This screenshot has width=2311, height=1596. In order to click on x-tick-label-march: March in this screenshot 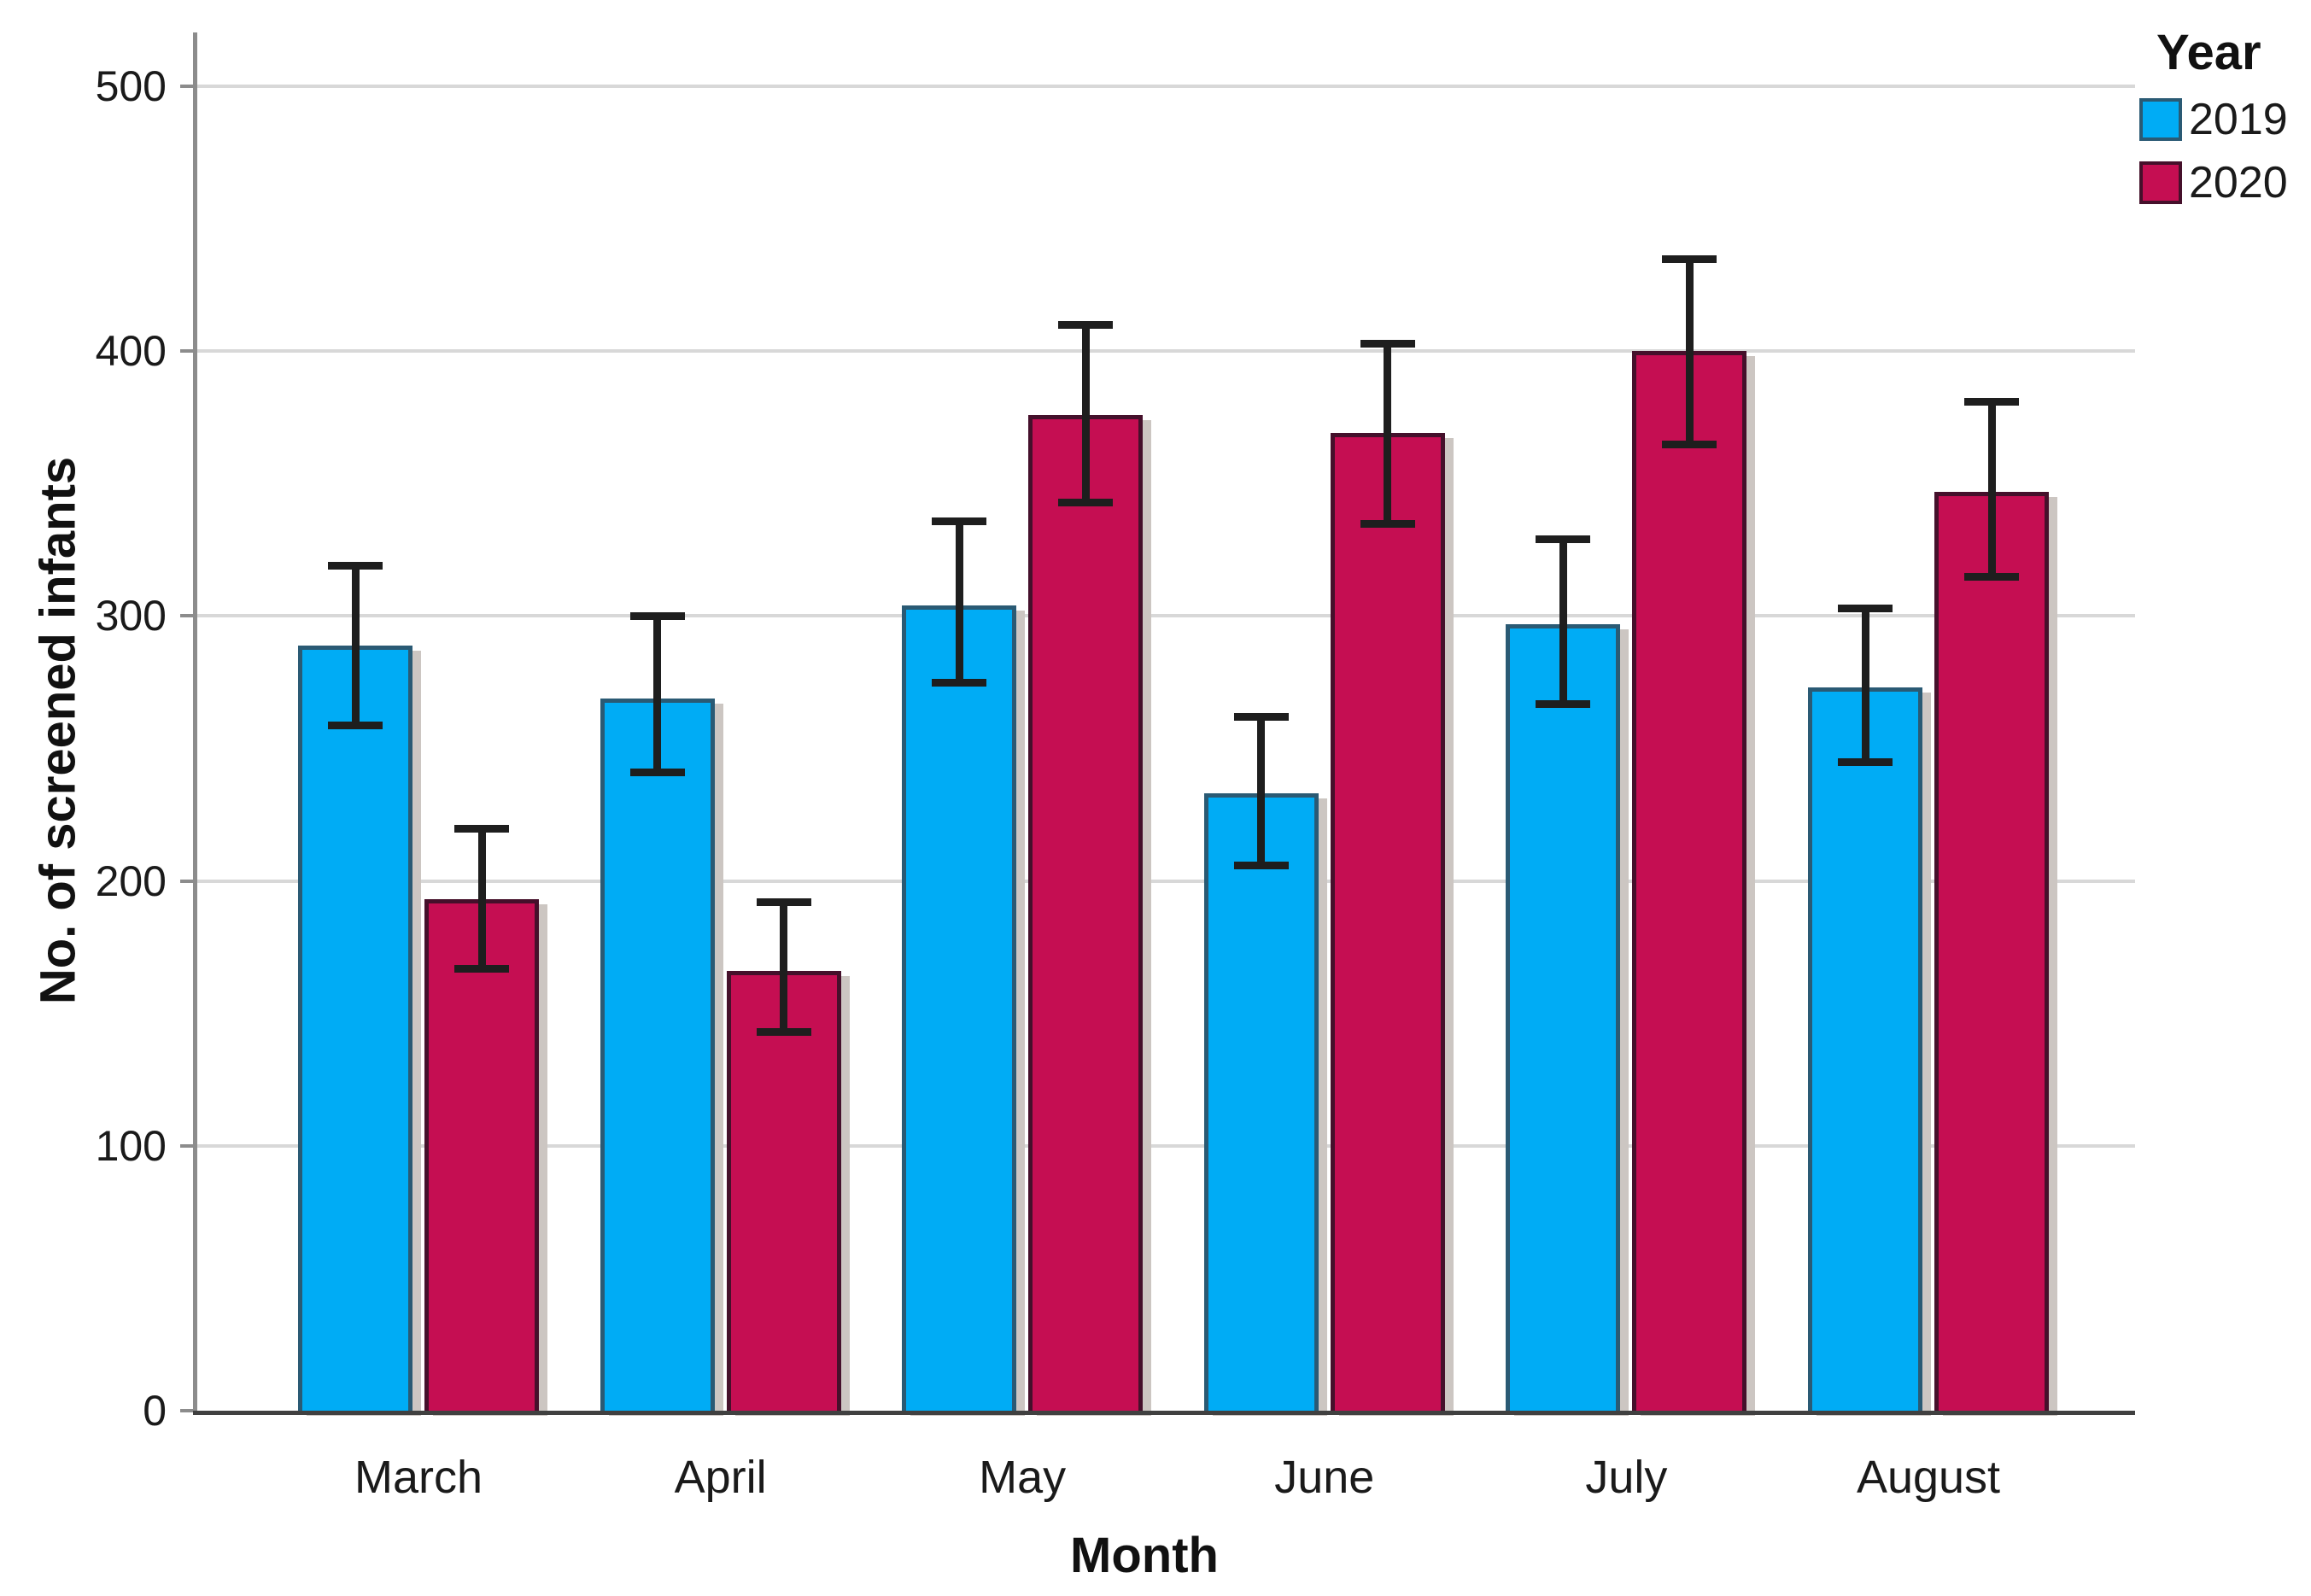, I will do `click(418, 1477)`.